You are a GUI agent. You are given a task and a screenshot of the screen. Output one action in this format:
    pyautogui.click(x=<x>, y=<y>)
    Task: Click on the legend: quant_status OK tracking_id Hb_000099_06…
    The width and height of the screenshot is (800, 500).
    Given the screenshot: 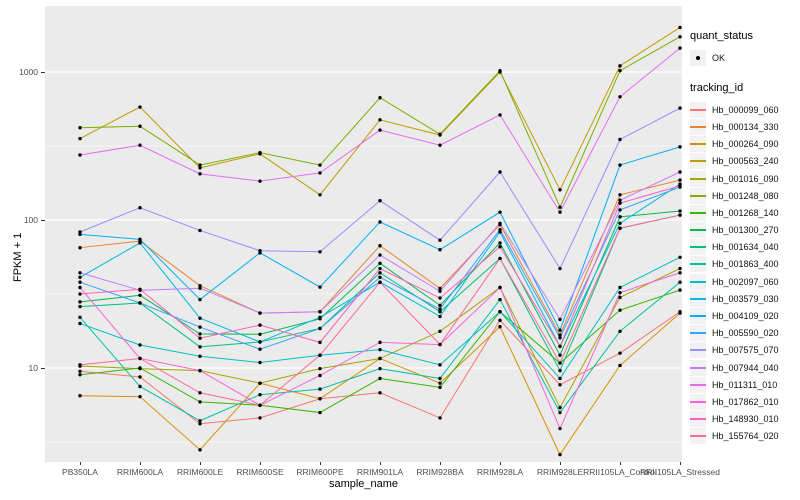 What is the action you would take?
    pyautogui.click(x=745, y=237)
    